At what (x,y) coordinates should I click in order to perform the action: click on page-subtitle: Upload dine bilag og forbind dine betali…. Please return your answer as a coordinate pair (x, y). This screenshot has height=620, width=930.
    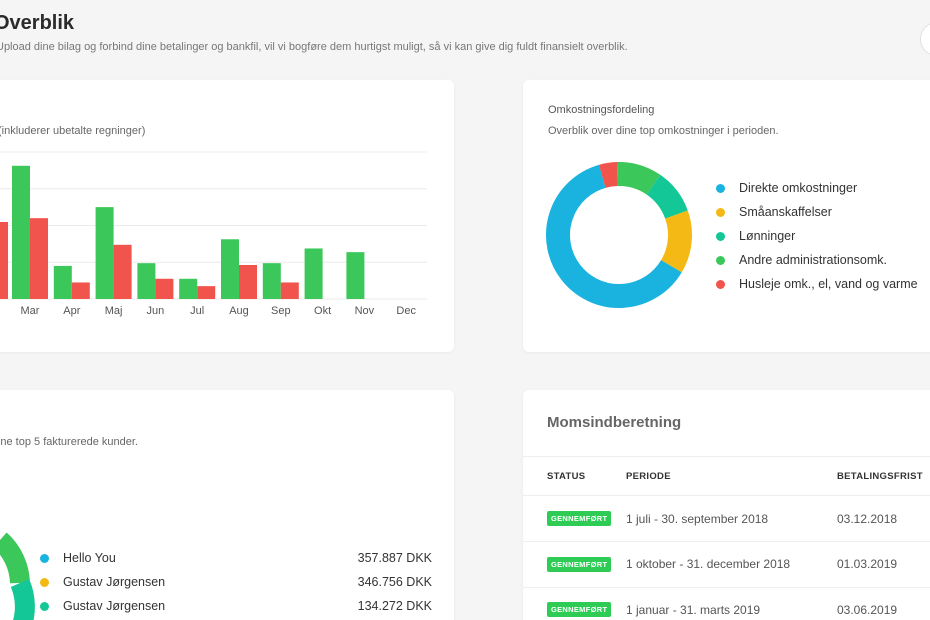
    Looking at the image, I should click on (314, 47).